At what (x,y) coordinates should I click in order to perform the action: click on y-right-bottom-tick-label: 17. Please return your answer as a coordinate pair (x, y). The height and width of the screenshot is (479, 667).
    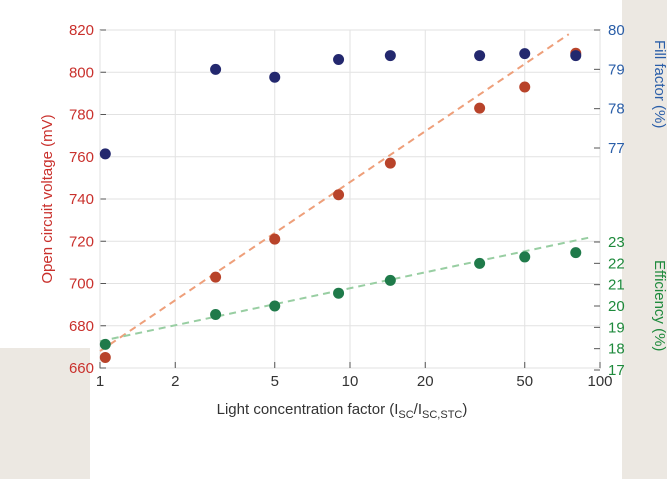
    Looking at the image, I should click on (616, 370).